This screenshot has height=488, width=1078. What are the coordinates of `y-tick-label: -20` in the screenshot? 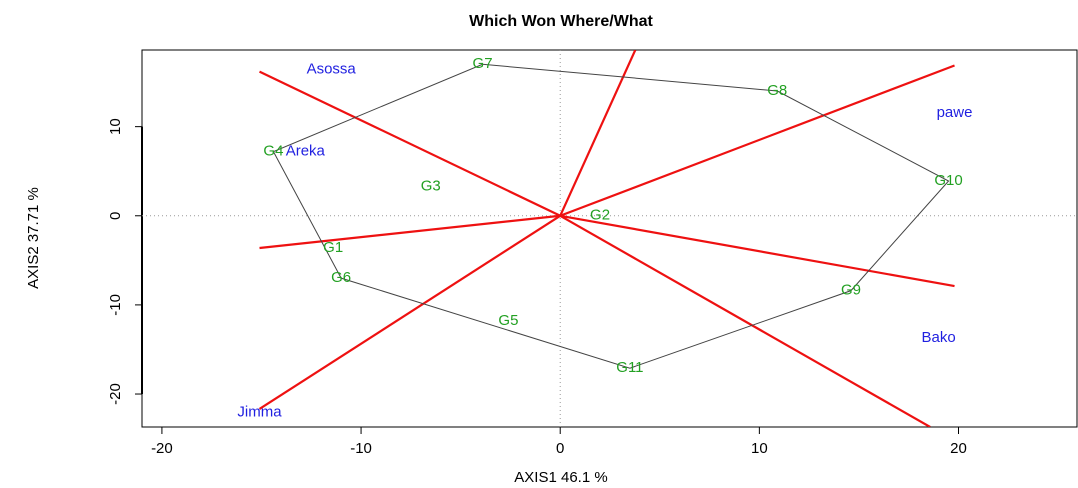 It's located at (115, 394).